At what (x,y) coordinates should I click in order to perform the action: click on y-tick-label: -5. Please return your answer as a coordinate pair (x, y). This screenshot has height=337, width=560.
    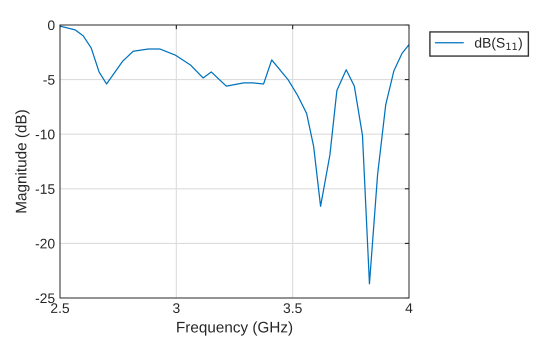
    Looking at the image, I should click on (49, 80).